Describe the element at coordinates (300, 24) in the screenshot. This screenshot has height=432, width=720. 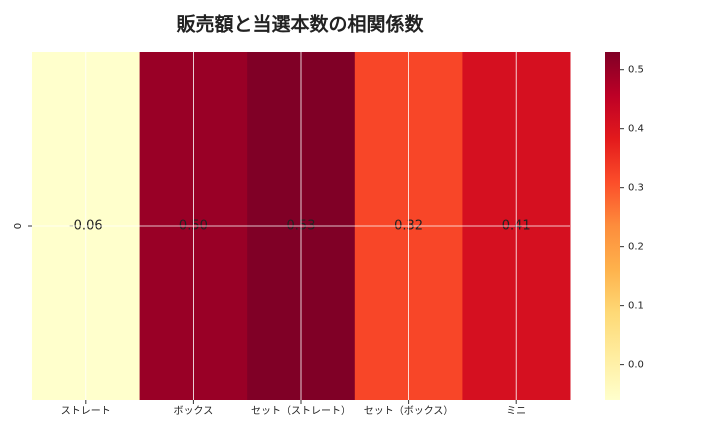
I see `chart-title: 販売額と当選本数の相関係数` at that location.